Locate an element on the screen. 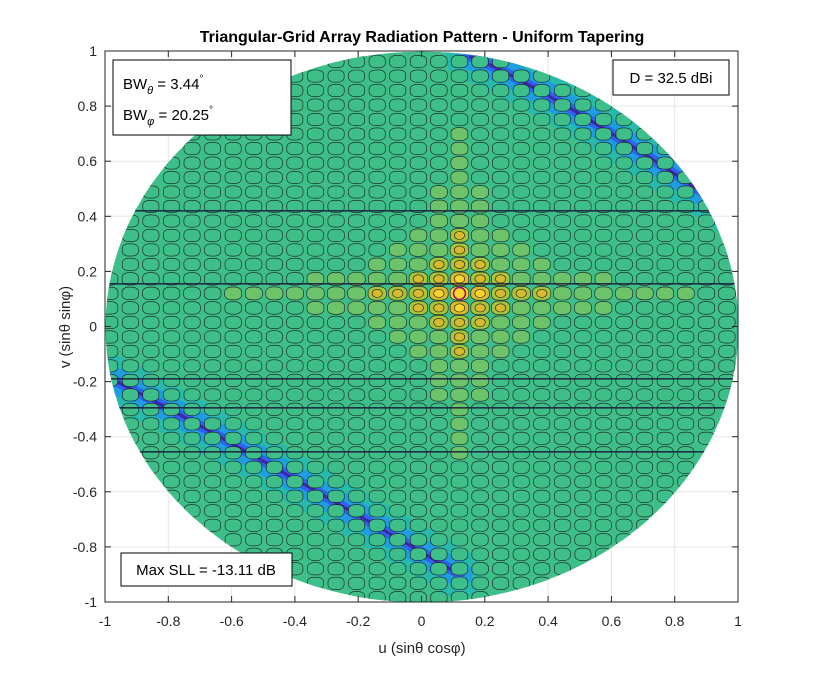  bw-phi-label: BW is located at coordinates (135, 115).